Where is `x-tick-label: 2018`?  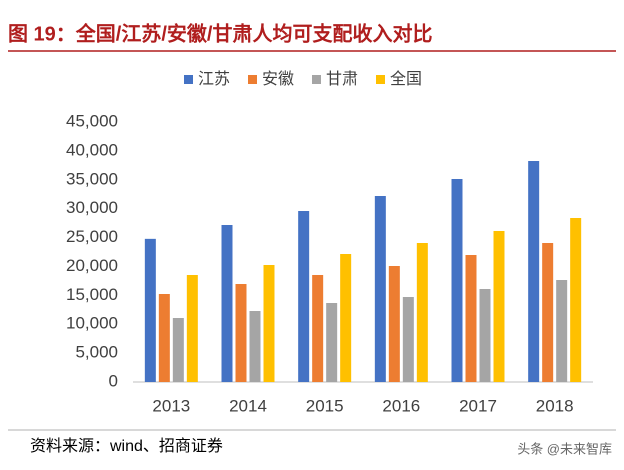 x-tick-label: 2018 is located at coordinates (555, 405).